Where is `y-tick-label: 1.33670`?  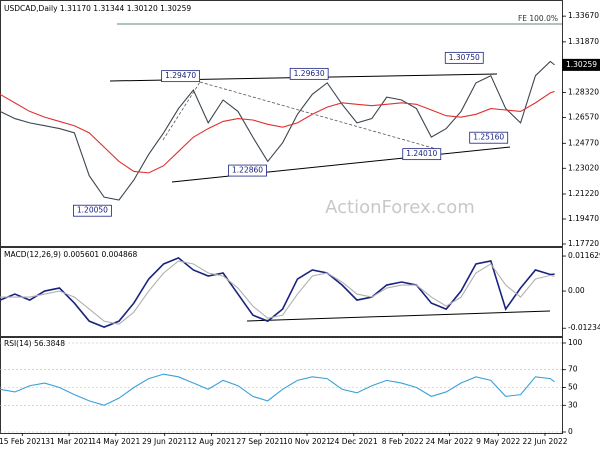
y-tick-label: 1.33670 is located at coordinates (583, 15).